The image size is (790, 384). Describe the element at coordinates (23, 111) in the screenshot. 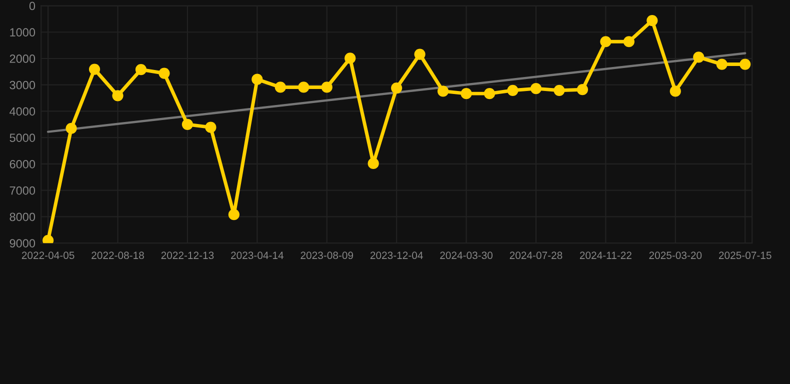

I see `y-tick-label: 4000` at that location.